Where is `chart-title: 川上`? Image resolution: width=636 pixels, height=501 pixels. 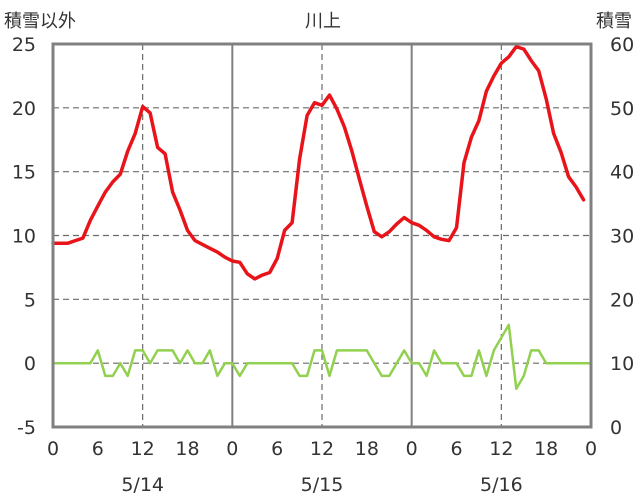
chart-title: 川上 is located at coordinates (323, 21).